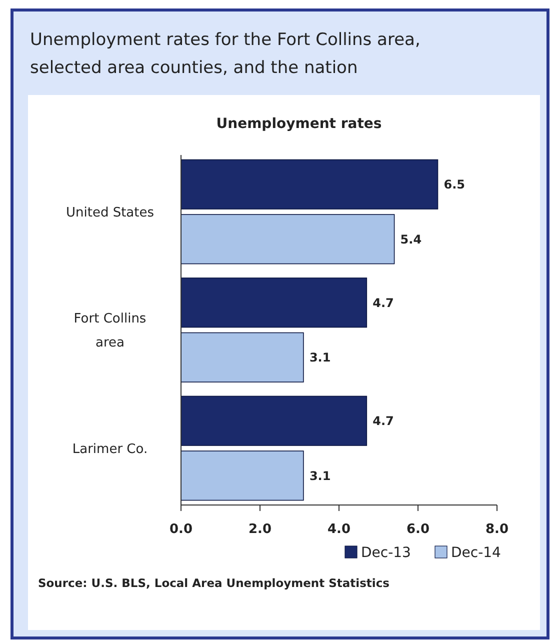  What do you see at coordinates (386, 552) in the screenshot?
I see `legend-label: Dec-13` at bounding box center [386, 552].